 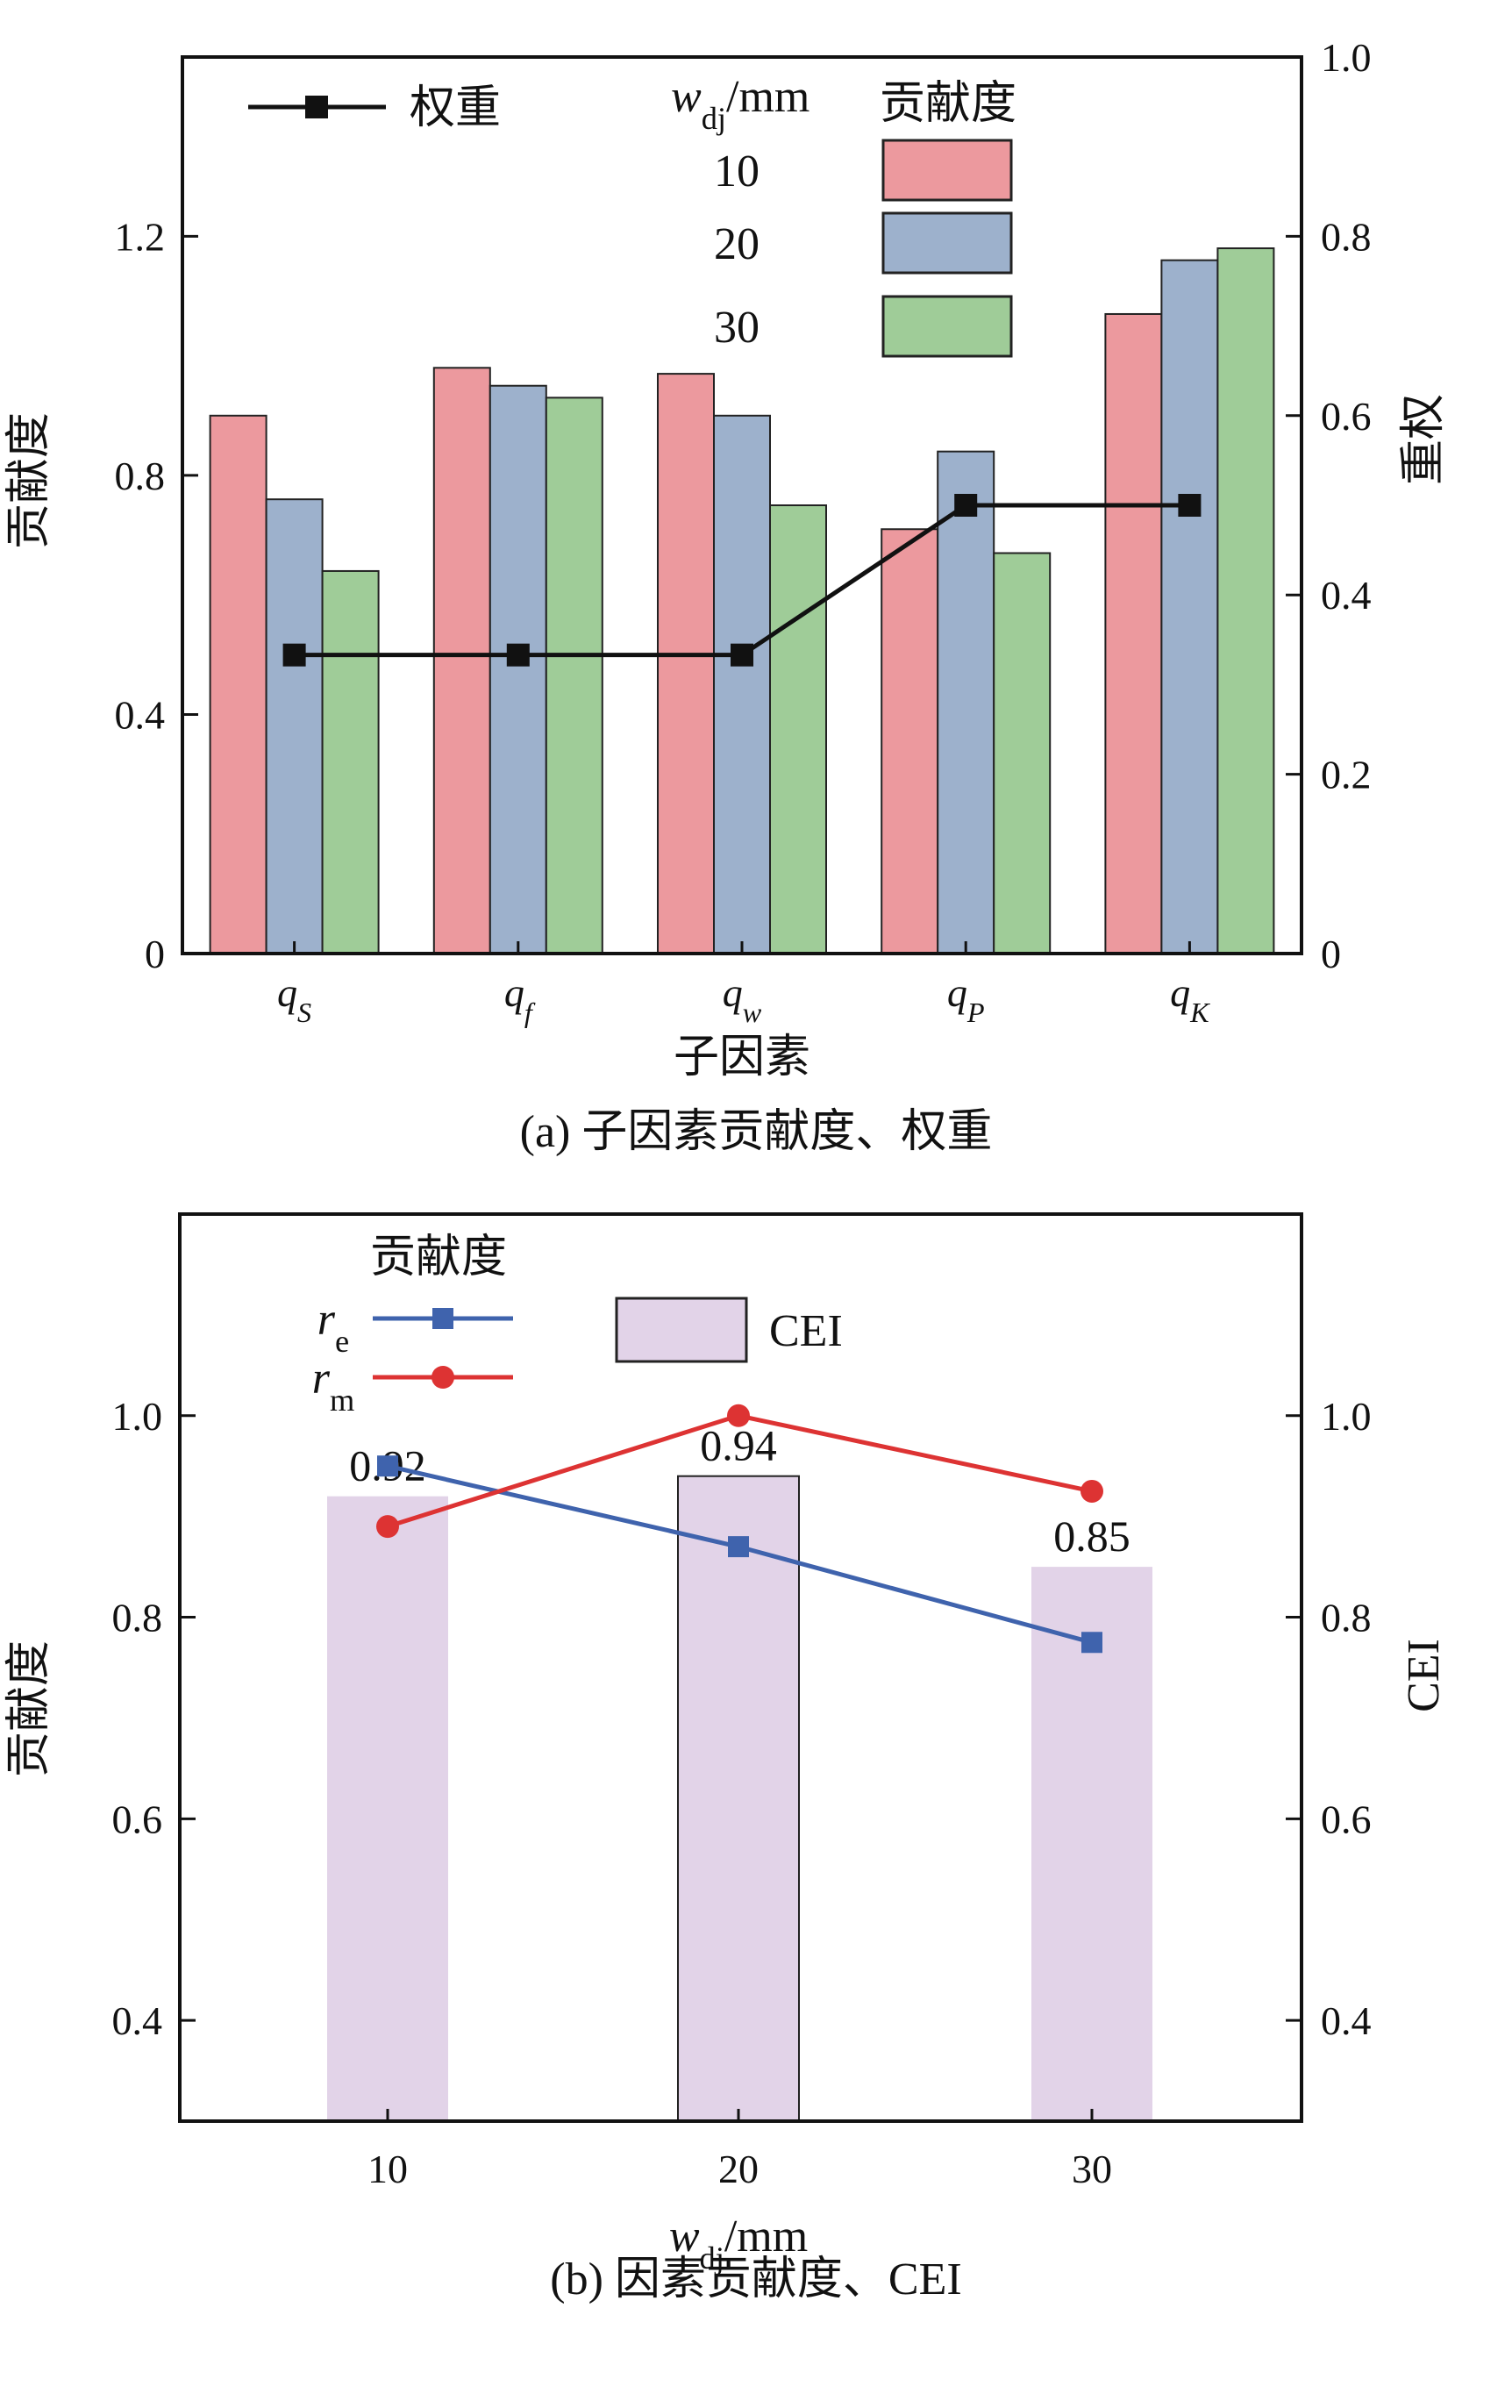 I want to click on legend-label-30: 30, so click(x=737, y=328).